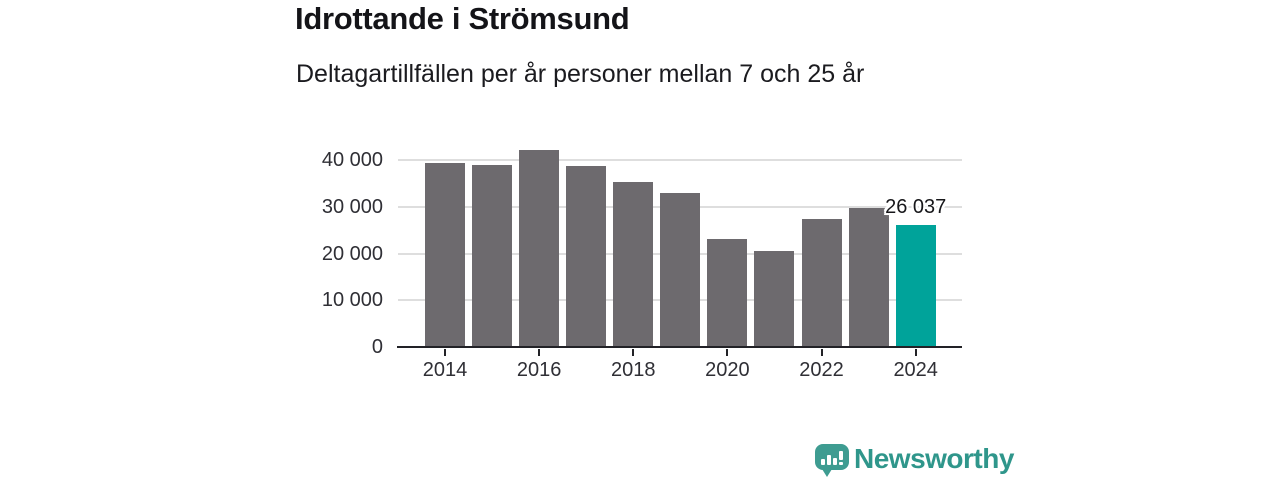  What do you see at coordinates (821, 352) in the screenshot?
I see `x-tick-2022` at bounding box center [821, 352].